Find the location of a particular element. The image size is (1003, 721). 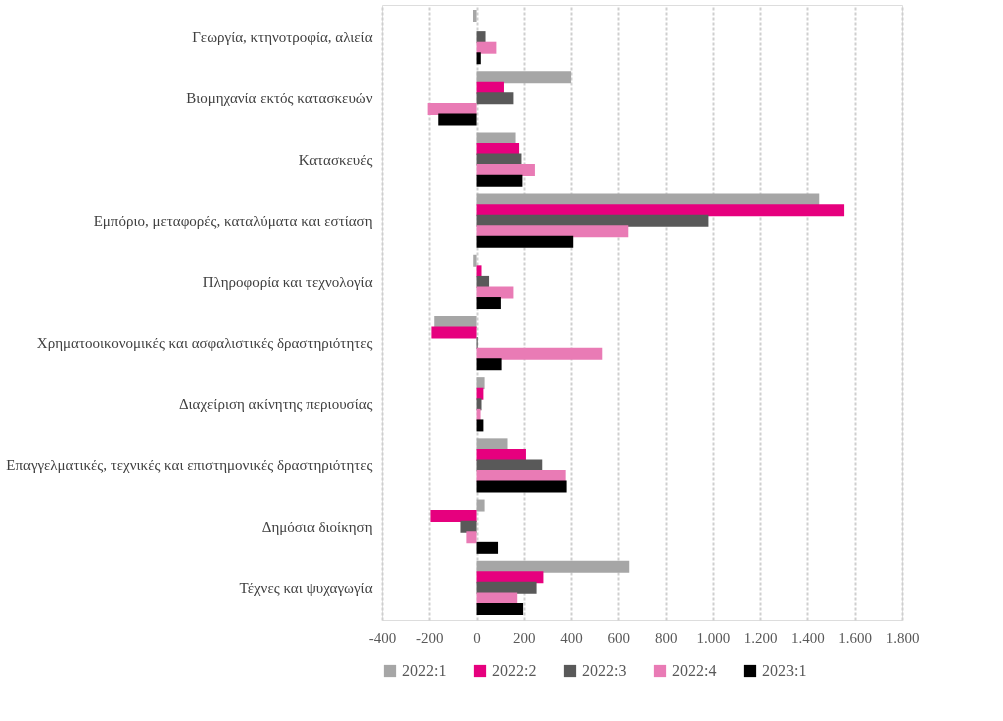

y-tick-label: Κατασκευές is located at coordinates (335, 159).